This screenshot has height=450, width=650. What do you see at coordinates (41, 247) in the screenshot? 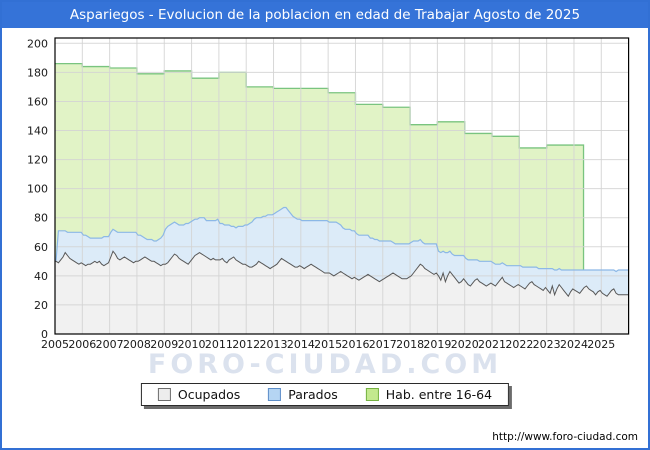
I see `svg-text: 60` at bounding box center [41, 247].